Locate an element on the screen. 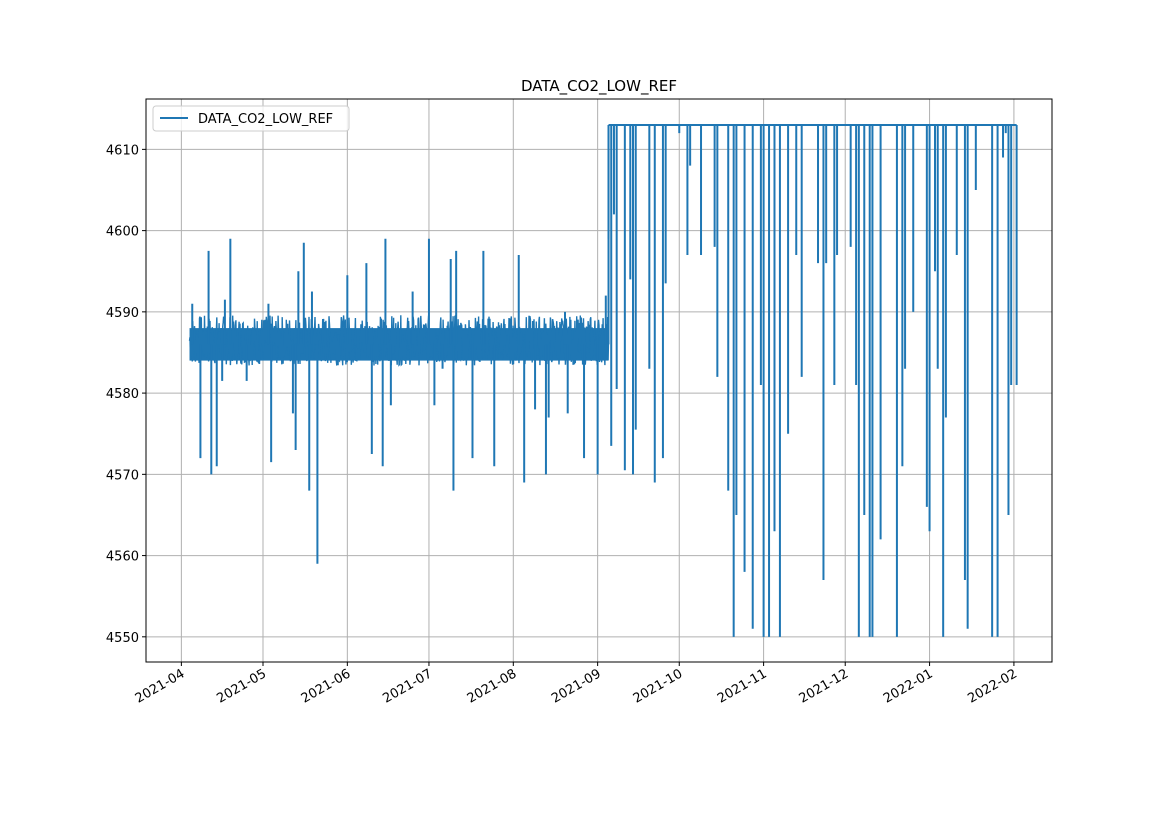 This screenshot has width=1169, height=827. noise-trace is located at coordinates (399, 340).